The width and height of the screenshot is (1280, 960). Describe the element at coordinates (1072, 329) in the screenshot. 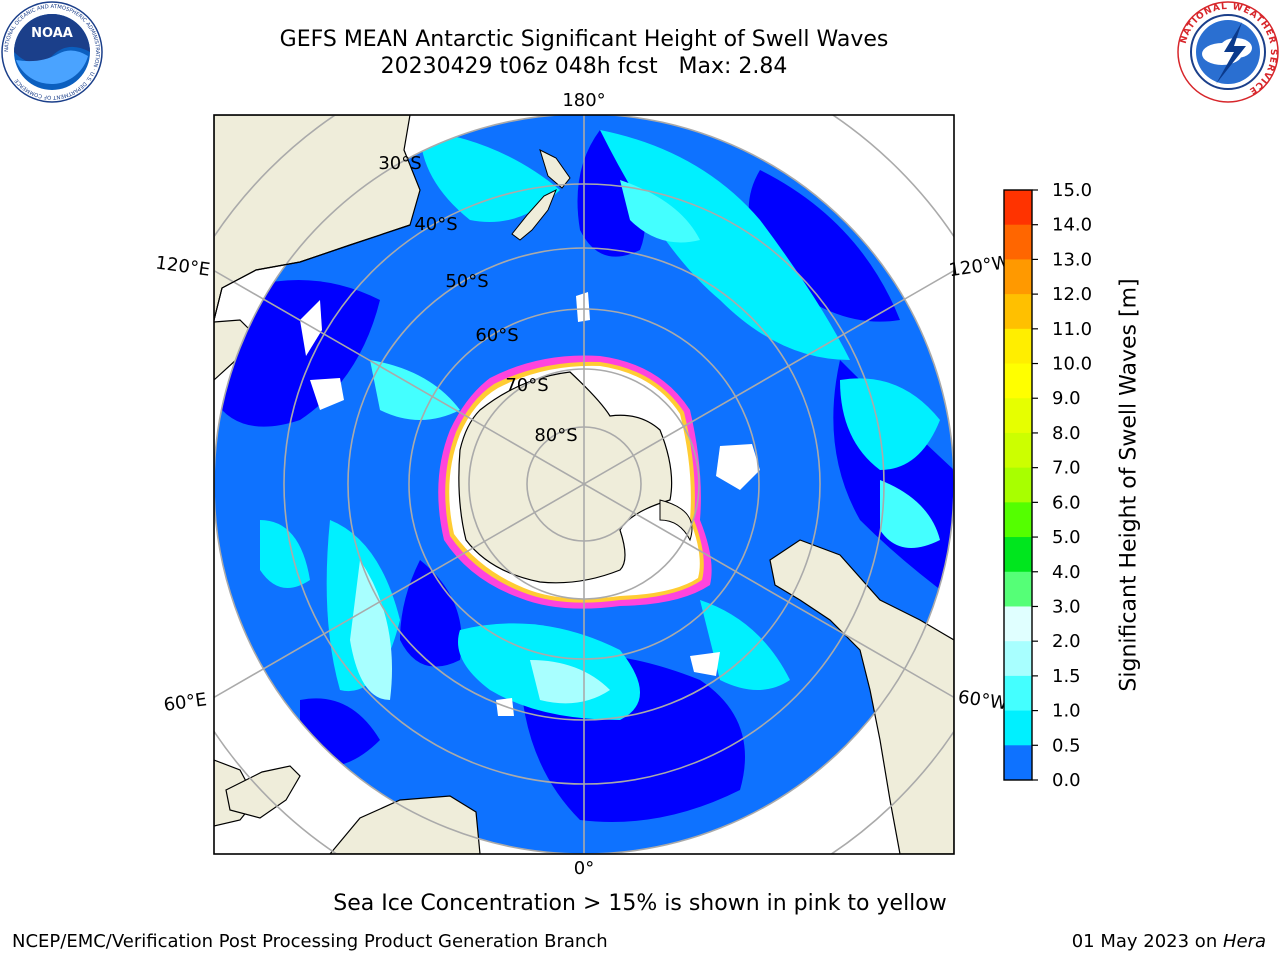

I see `colorbar-tick-label: 11.0` at that location.